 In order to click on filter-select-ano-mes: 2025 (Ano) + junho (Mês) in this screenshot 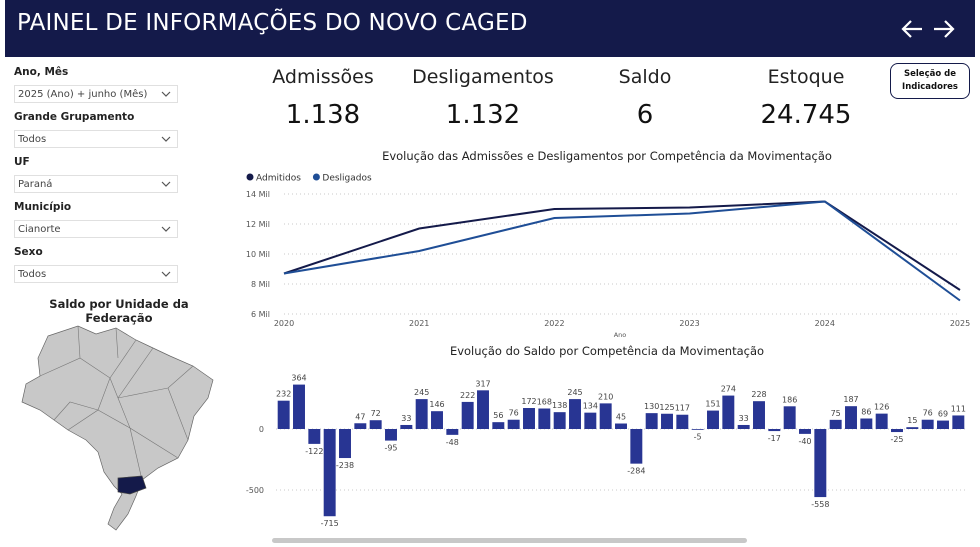, I will do `click(96, 94)`.